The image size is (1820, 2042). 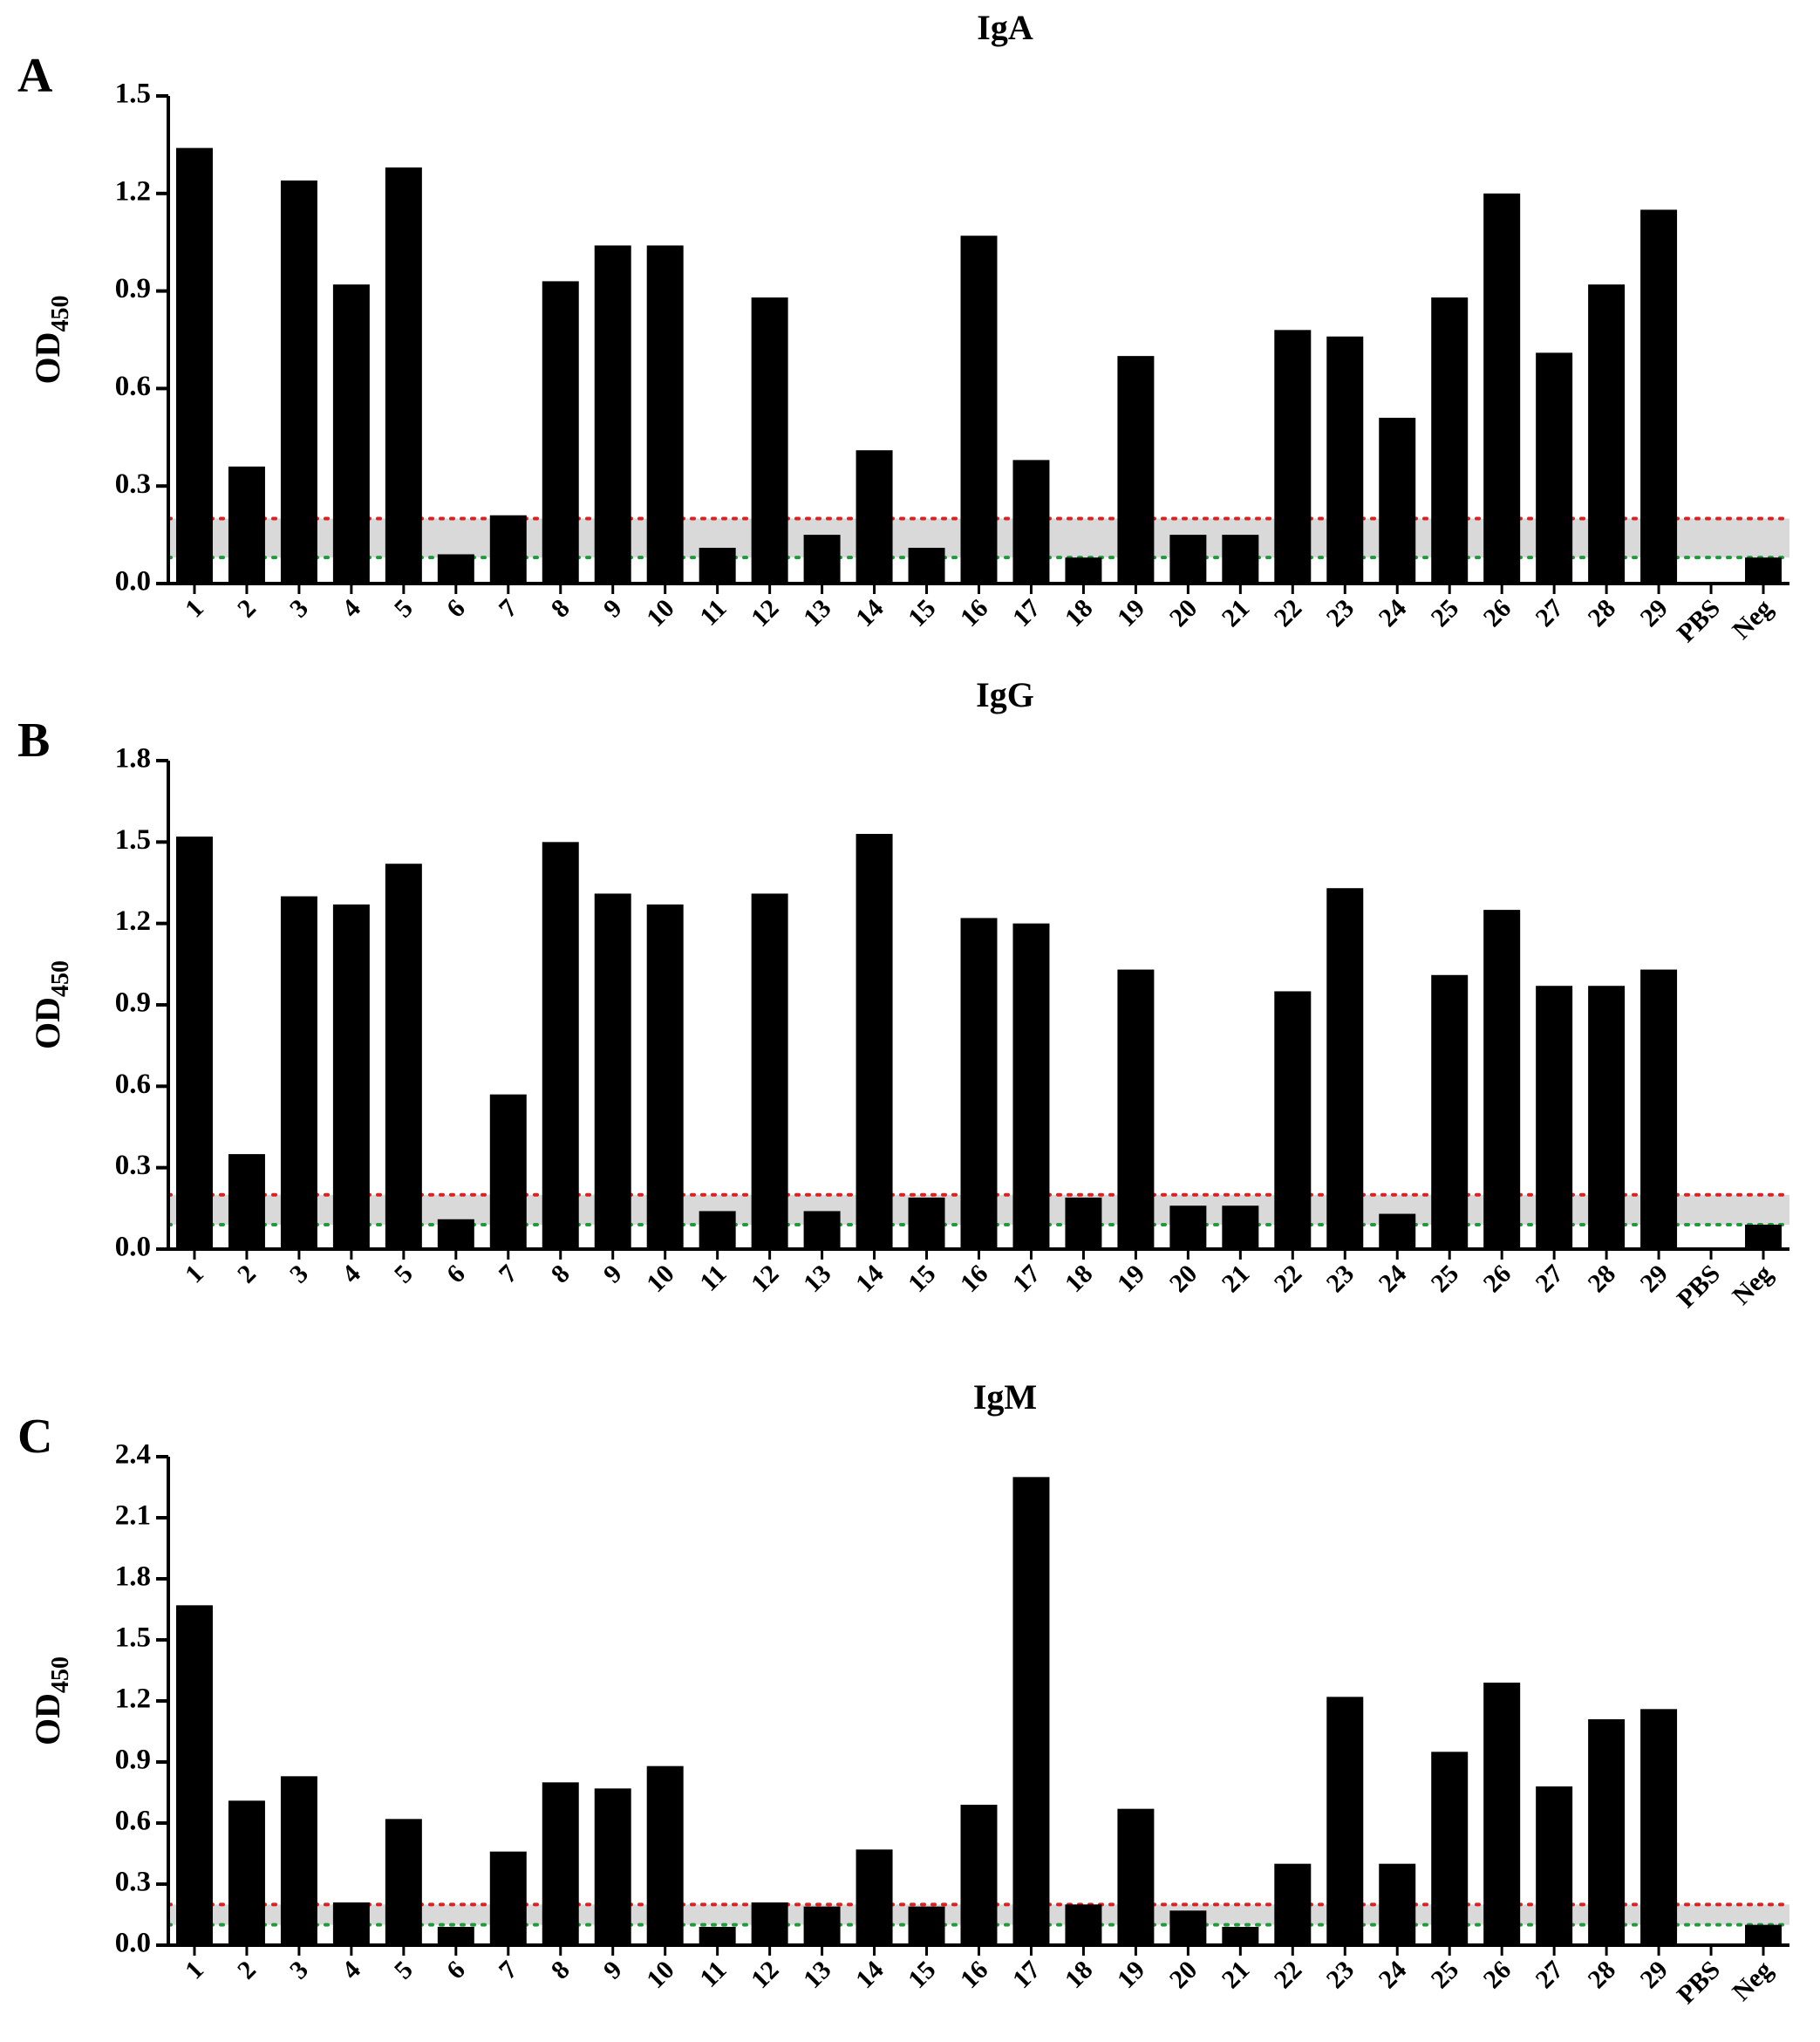 I want to click on x-tick-label: 25, so click(x=1445, y=1975).